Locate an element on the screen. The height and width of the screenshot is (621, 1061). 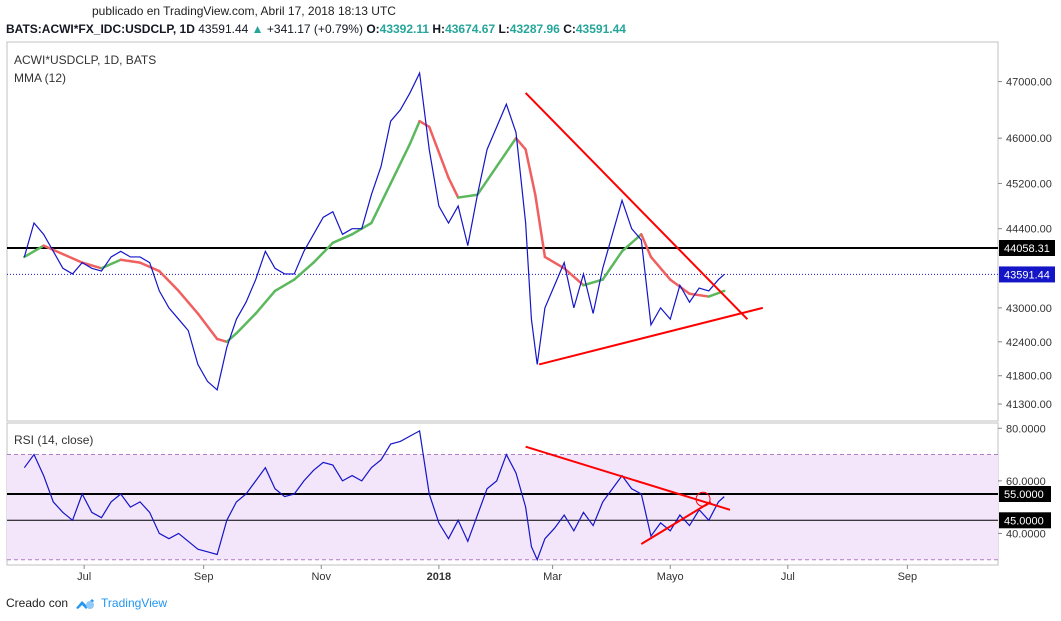
high-label: H: is located at coordinates (439, 29).